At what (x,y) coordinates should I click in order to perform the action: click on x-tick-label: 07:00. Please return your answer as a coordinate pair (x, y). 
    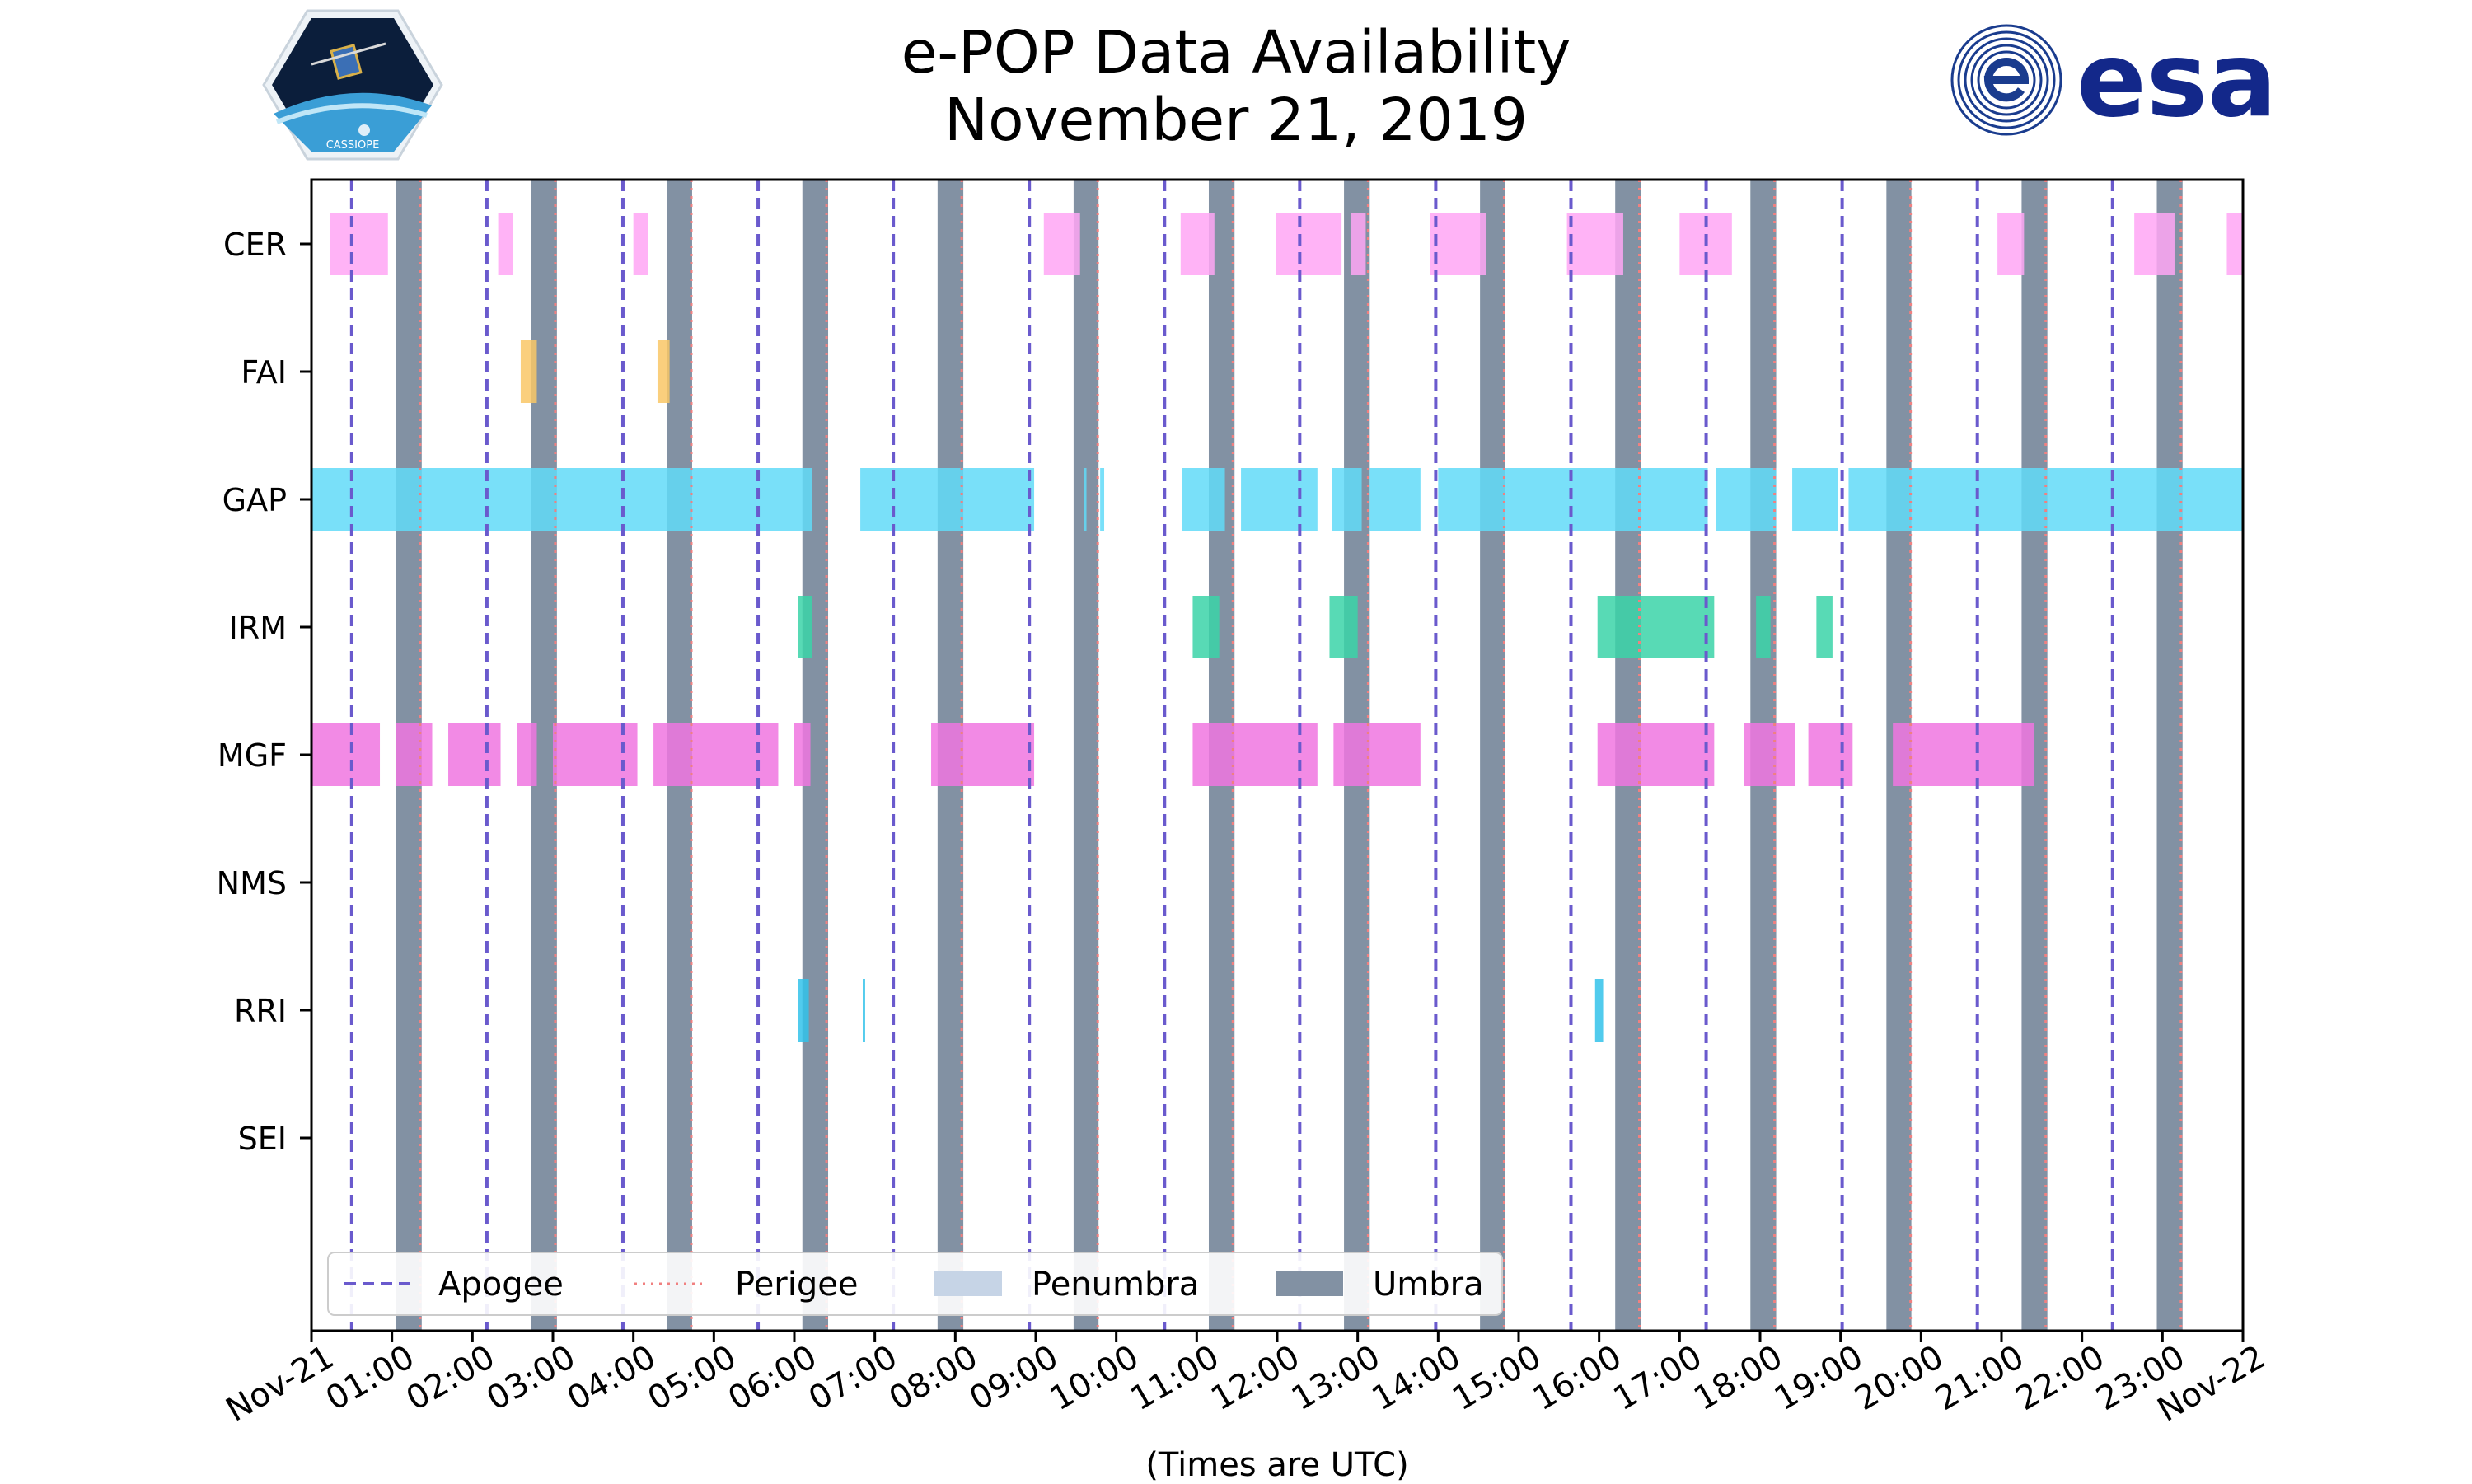
    Looking at the image, I should click on (853, 1378).